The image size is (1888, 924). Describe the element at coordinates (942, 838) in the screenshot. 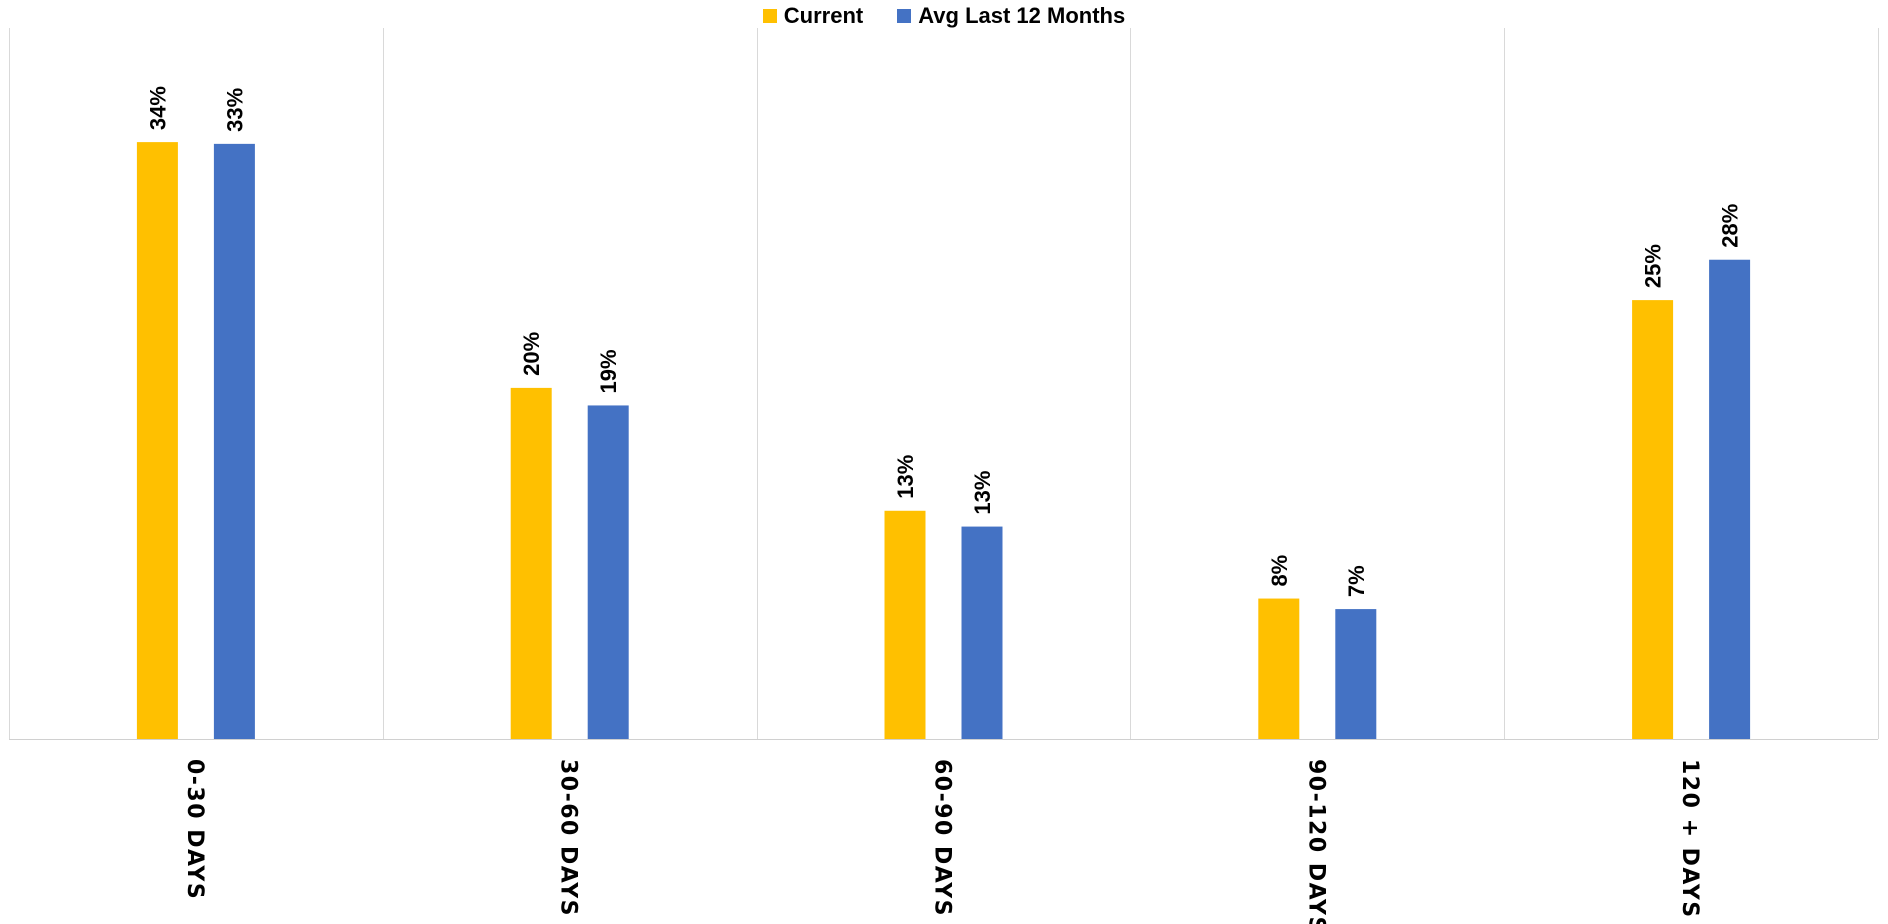

I see `category-label: 60-90 DAYS` at that location.